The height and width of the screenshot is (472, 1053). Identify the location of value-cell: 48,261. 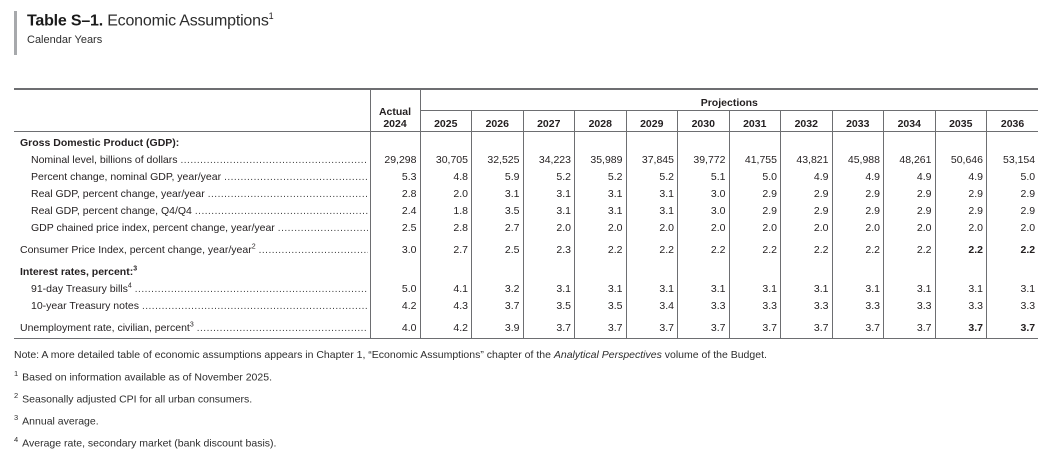
(909, 159).